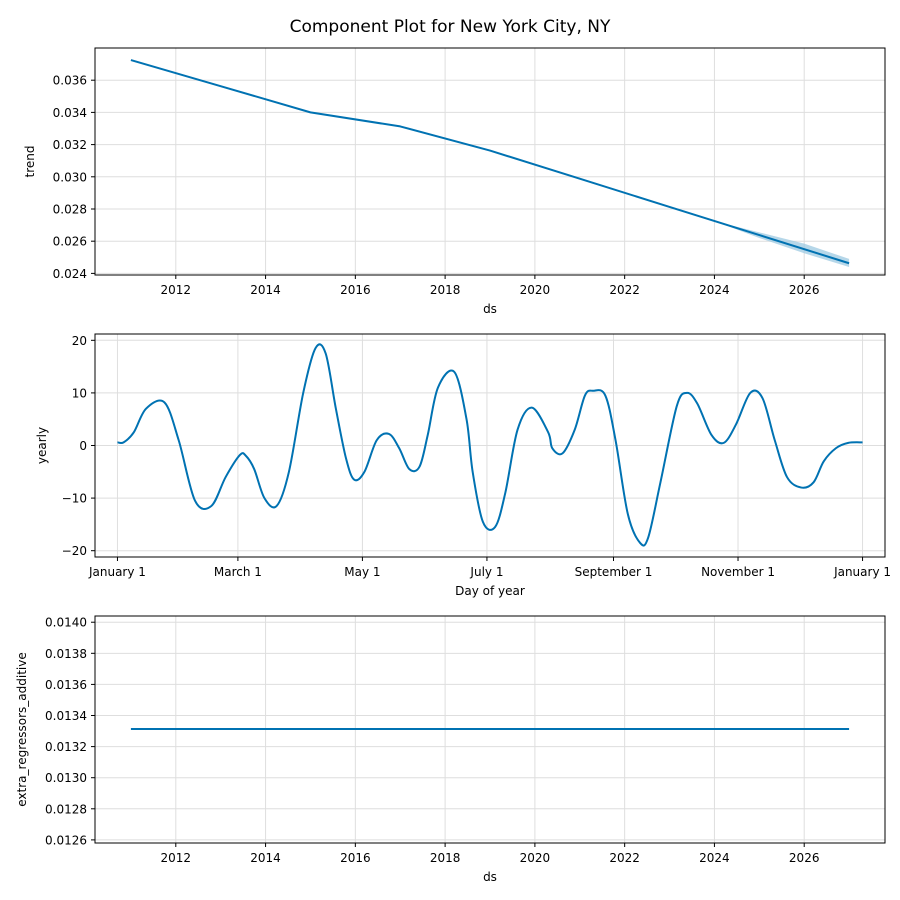 This screenshot has width=900, height=900. I want to click on extra-regressors-y-tick-label: 0.0140, so click(66, 623).